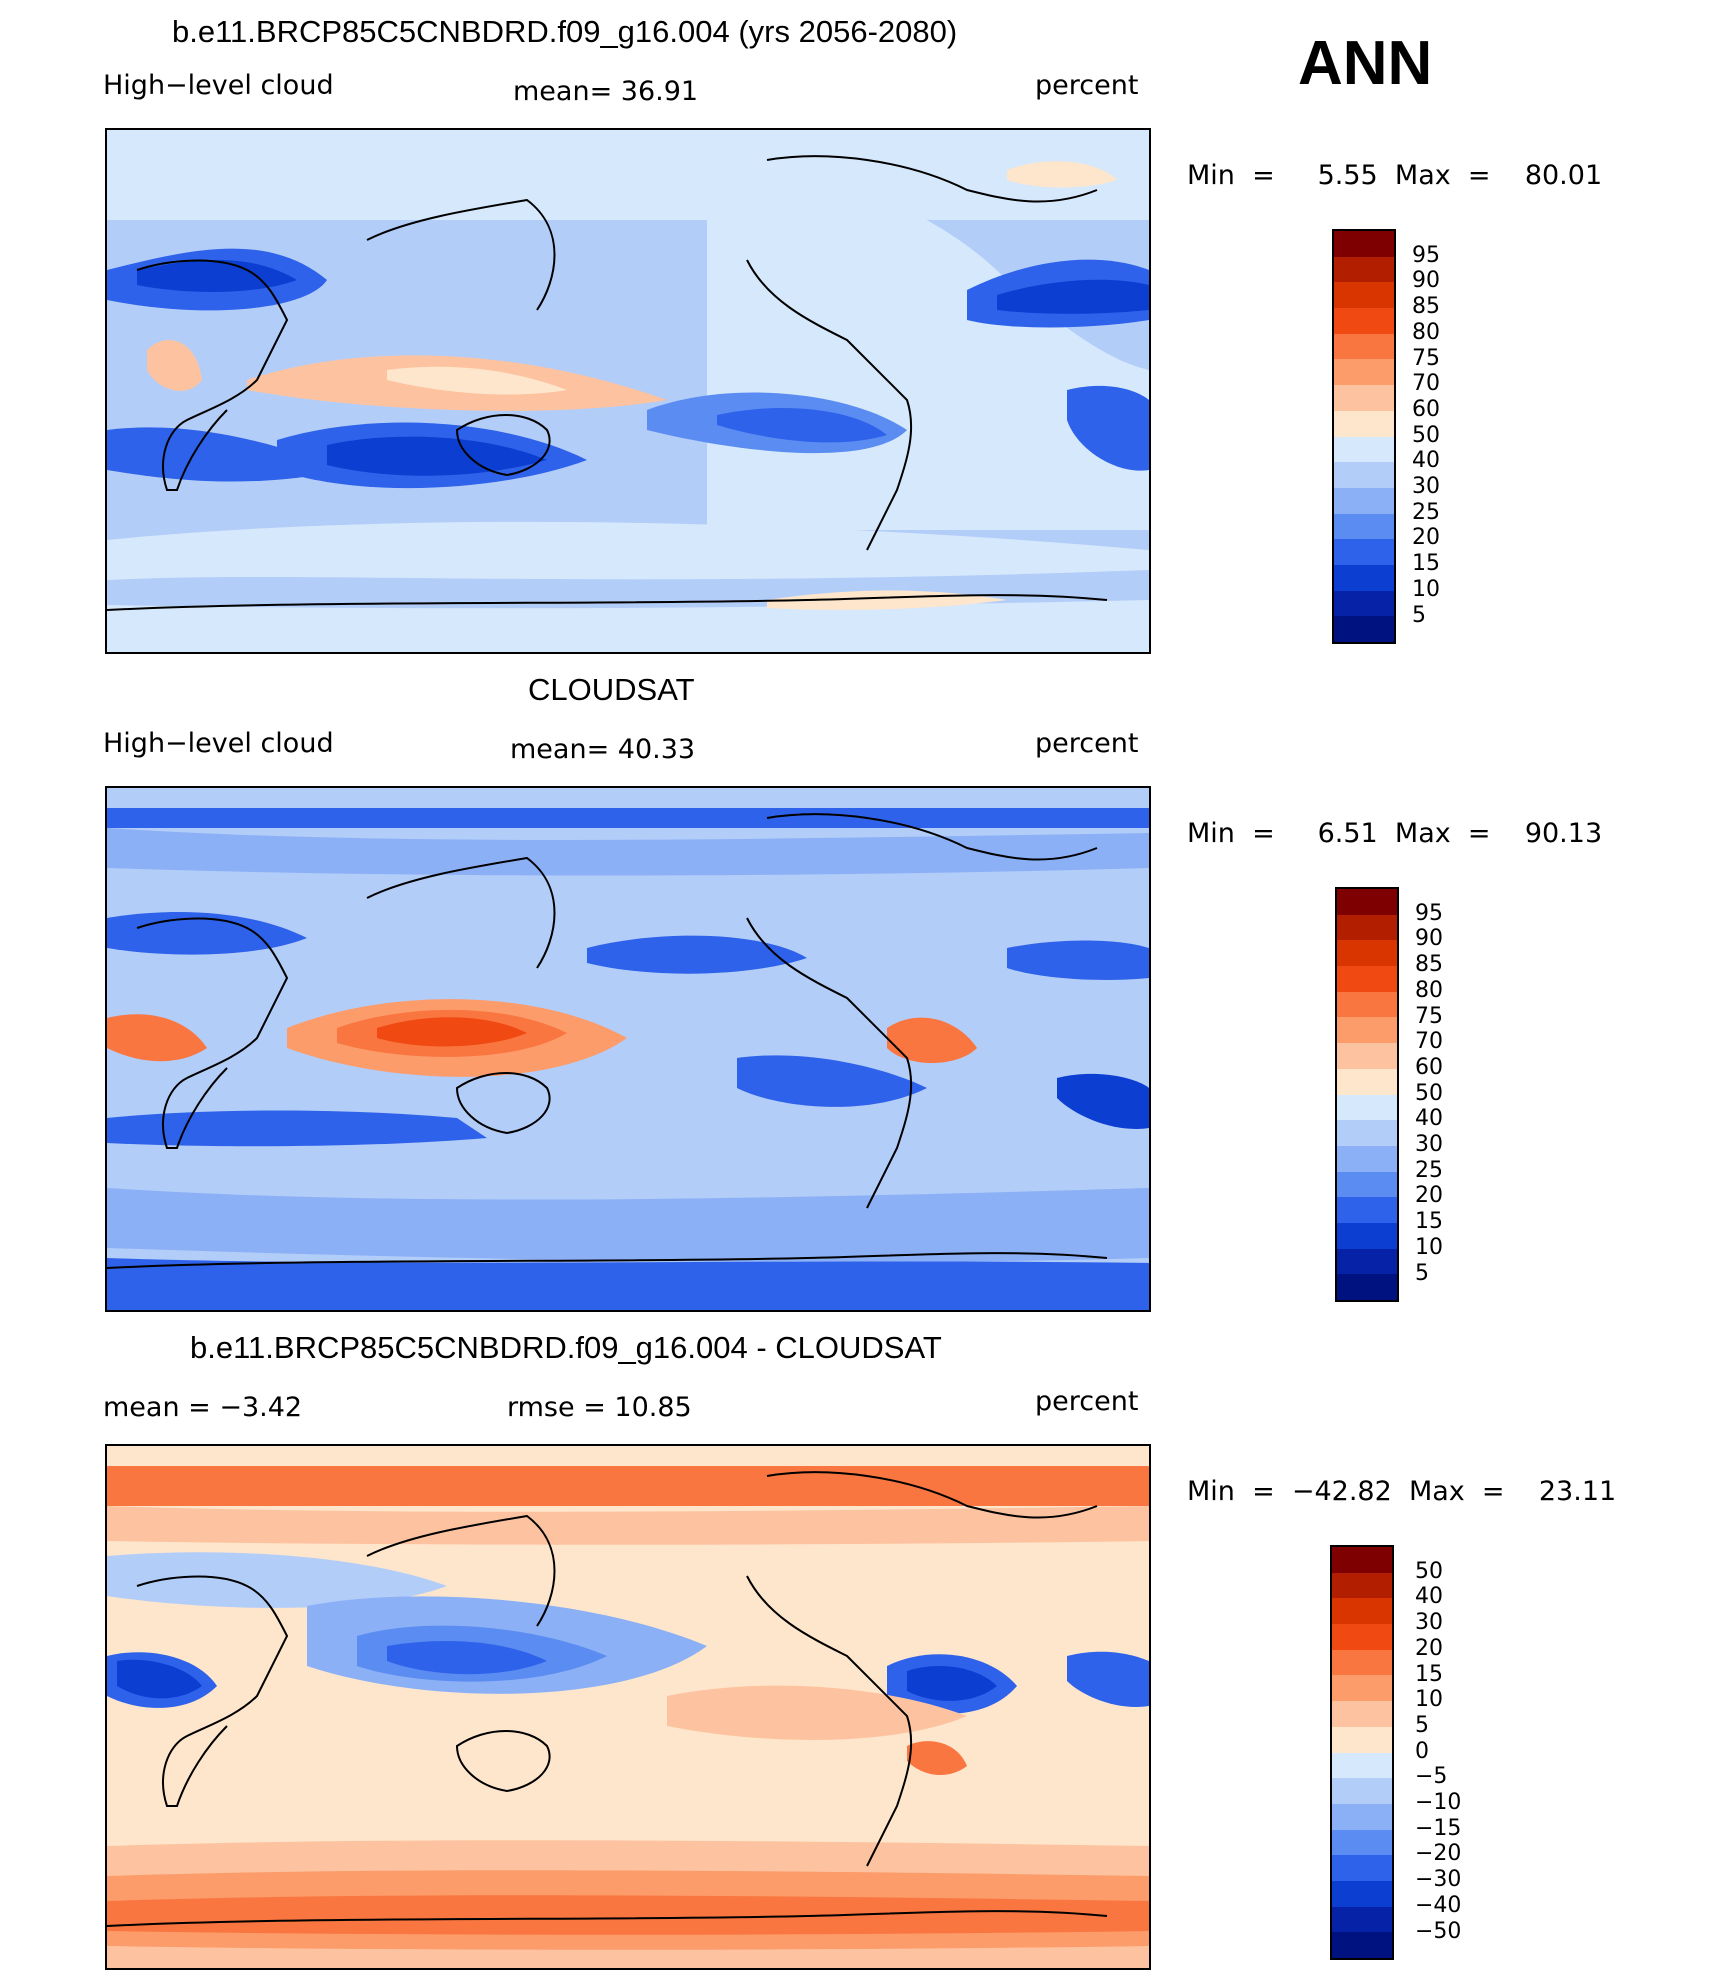 This screenshot has width=1710, height=1986. What do you see at coordinates (1395, 175) in the screenshot?
I see `panel1-min-max: Min = 5.55 Max = 80.01` at bounding box center [1395, 175].